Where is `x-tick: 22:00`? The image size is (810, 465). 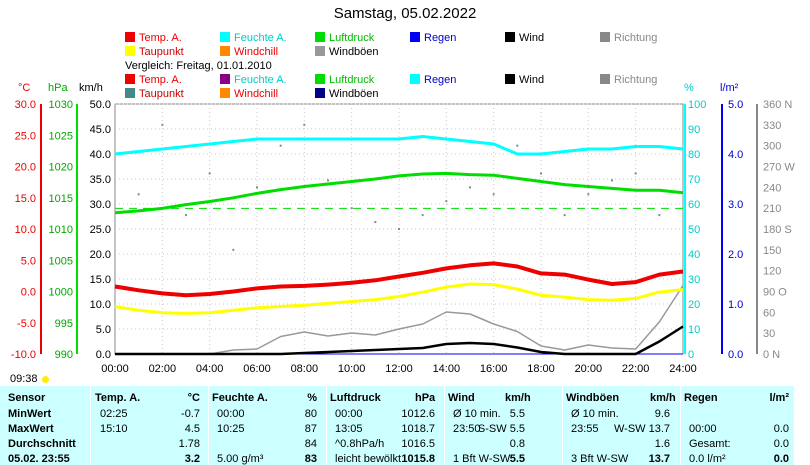 x-tick: 22:00 is located at coordinates (636, 369).